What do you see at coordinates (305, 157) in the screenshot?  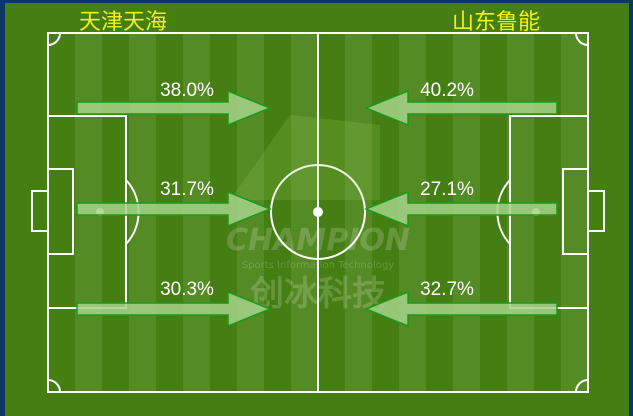 I see `watermark-logo-icon` at bounding box center [305, 157].